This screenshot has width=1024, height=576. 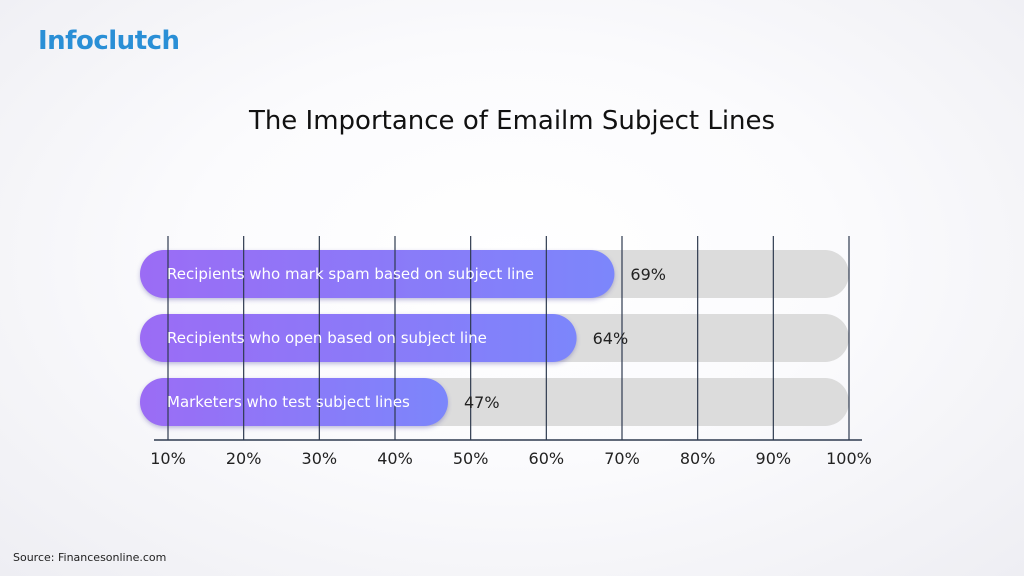 I want to click on bar-value-label: 69%, so click(x=648, y=274).